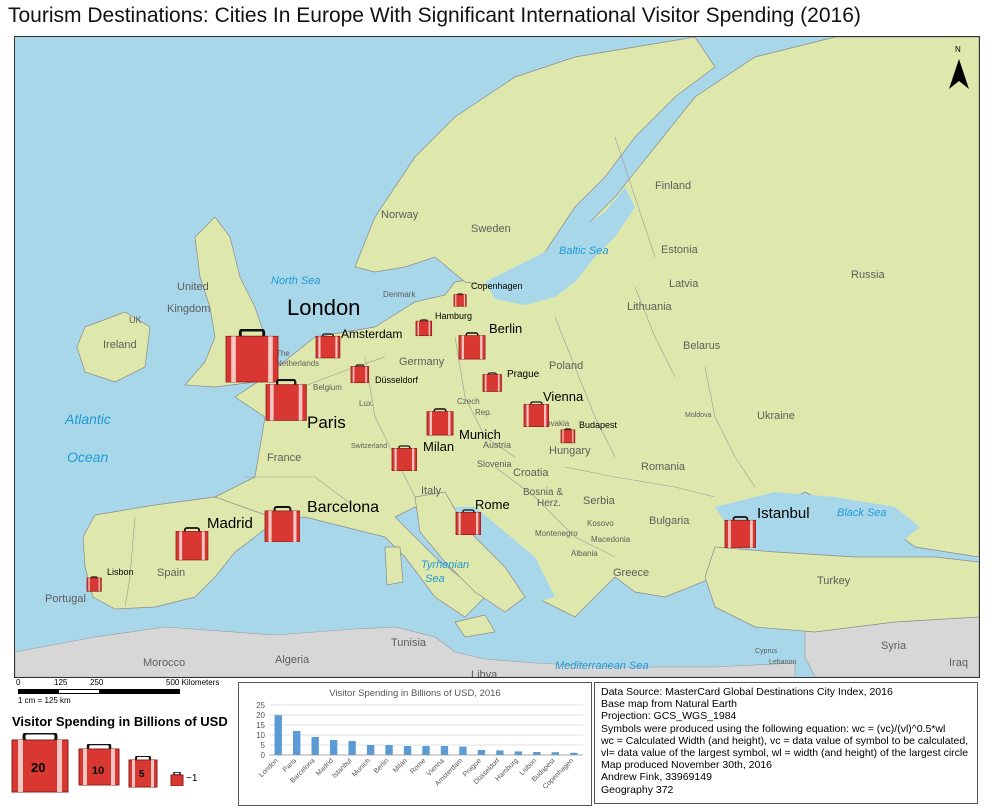 The image size is (1006, 808). Describe the element at coordinates (460, 300) in the screenshot. I see `suitcase-copenhagen-icon` at that location.